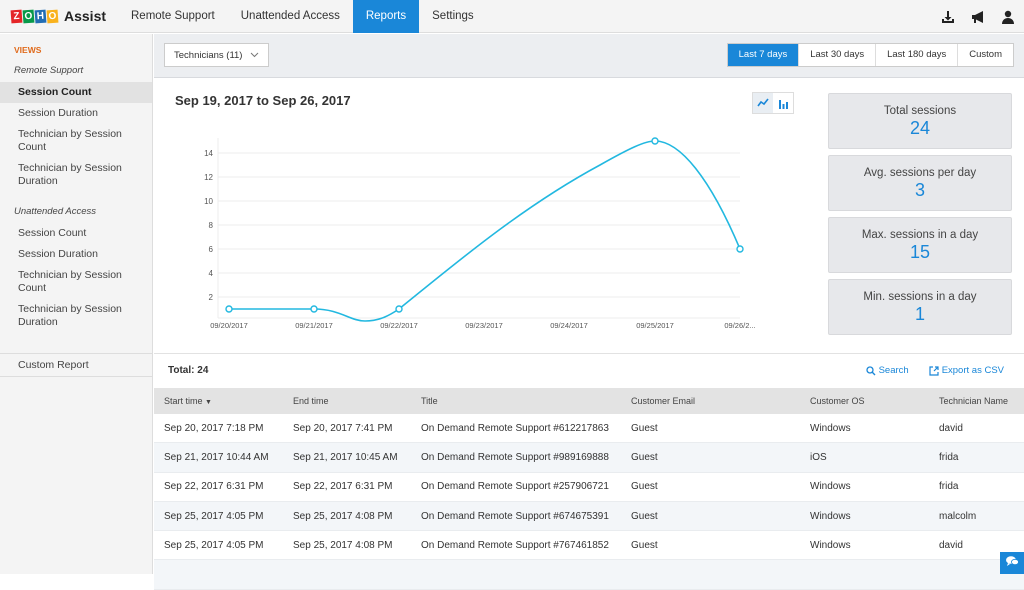 The image size is (1024, 590). I want to click on svg-text: 12, so click(208, 177).